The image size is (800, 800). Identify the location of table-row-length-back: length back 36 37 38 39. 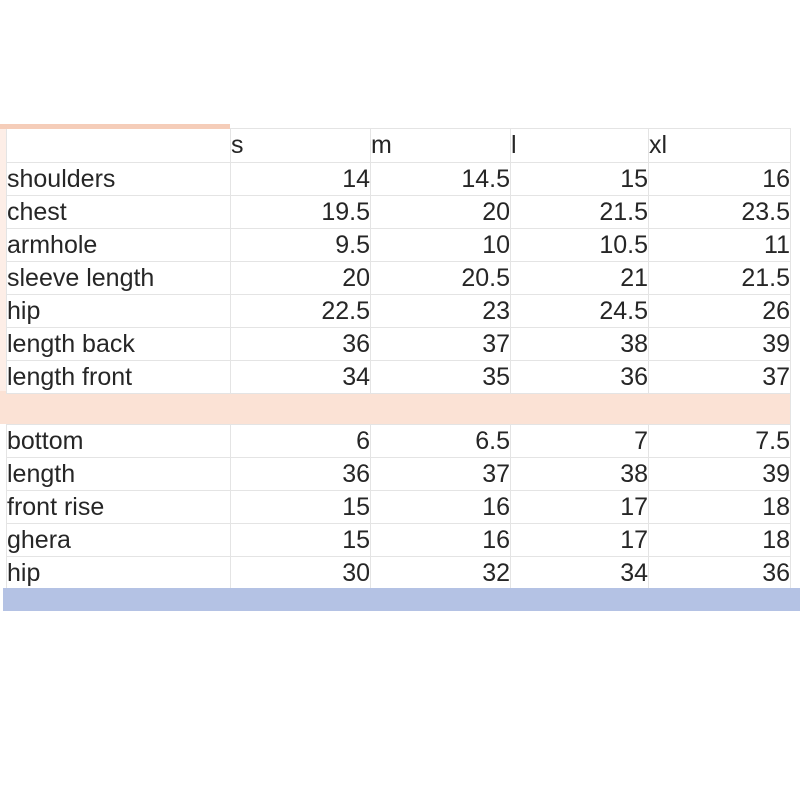
(398, 344).